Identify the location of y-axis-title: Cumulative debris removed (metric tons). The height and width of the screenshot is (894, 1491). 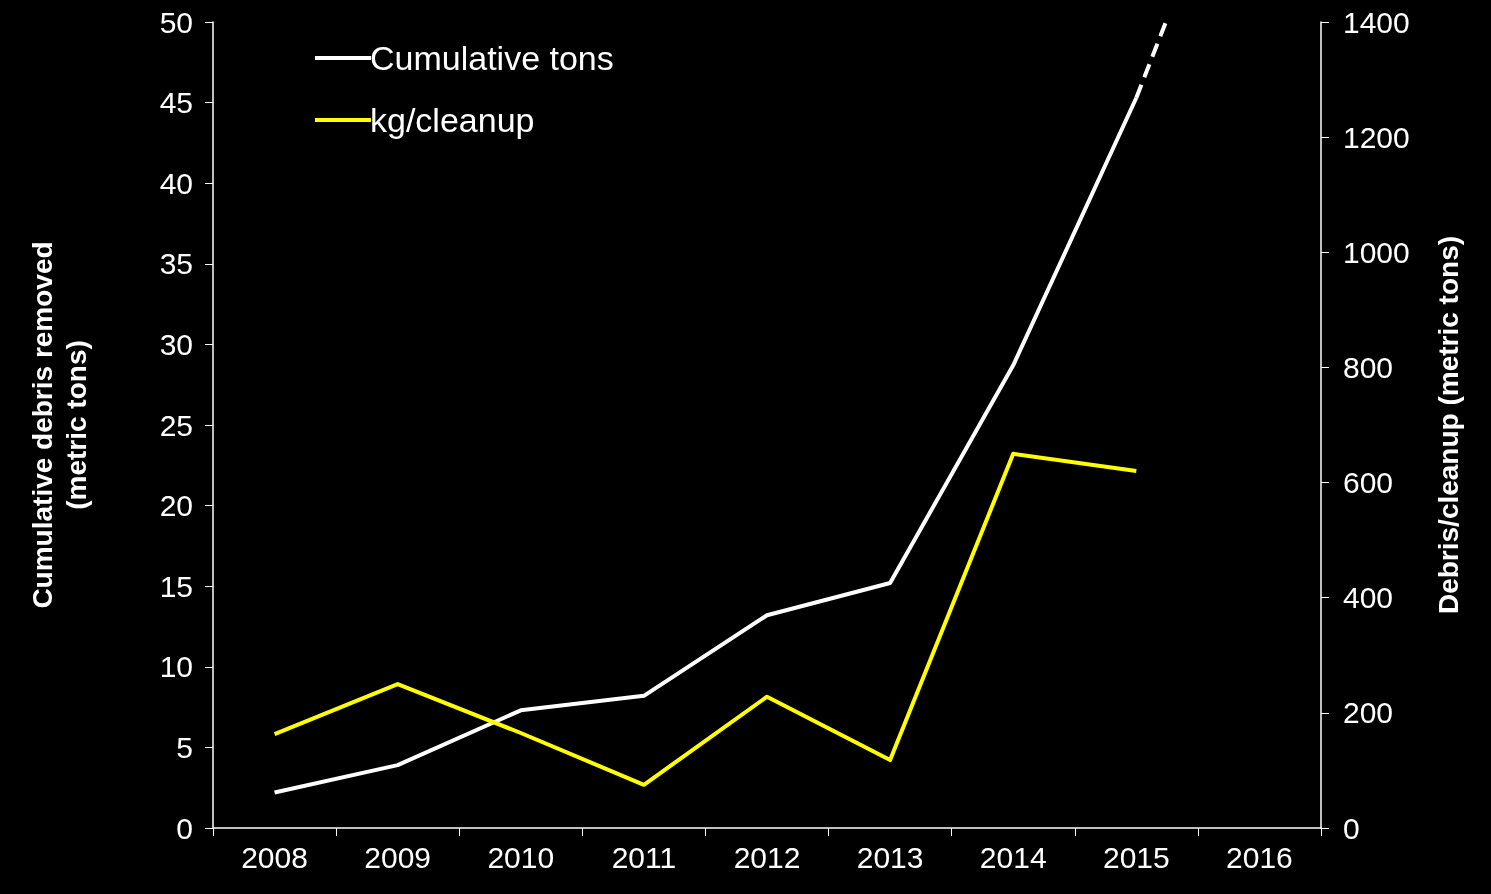
(59, 425).